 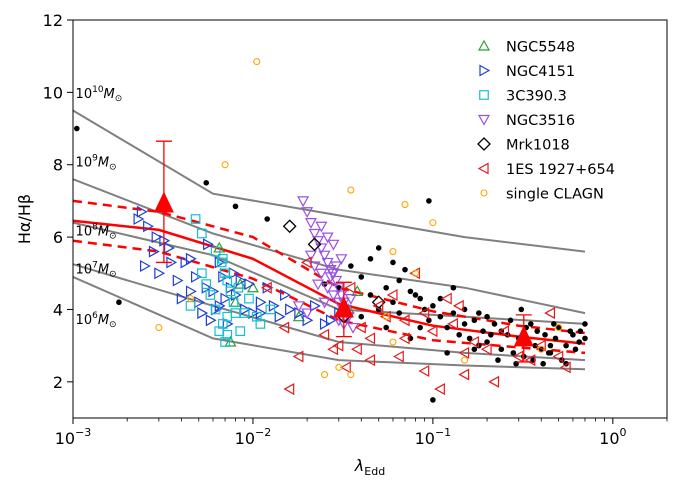 I want to click on y-tick-label: 4, so click(x=58, y=309).